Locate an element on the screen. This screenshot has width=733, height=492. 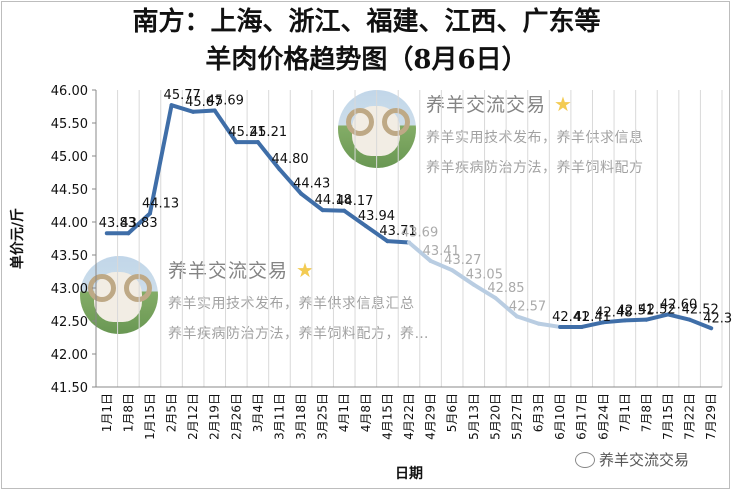
x-tick-label: 6月24日 is located at coordinates (603, 416).